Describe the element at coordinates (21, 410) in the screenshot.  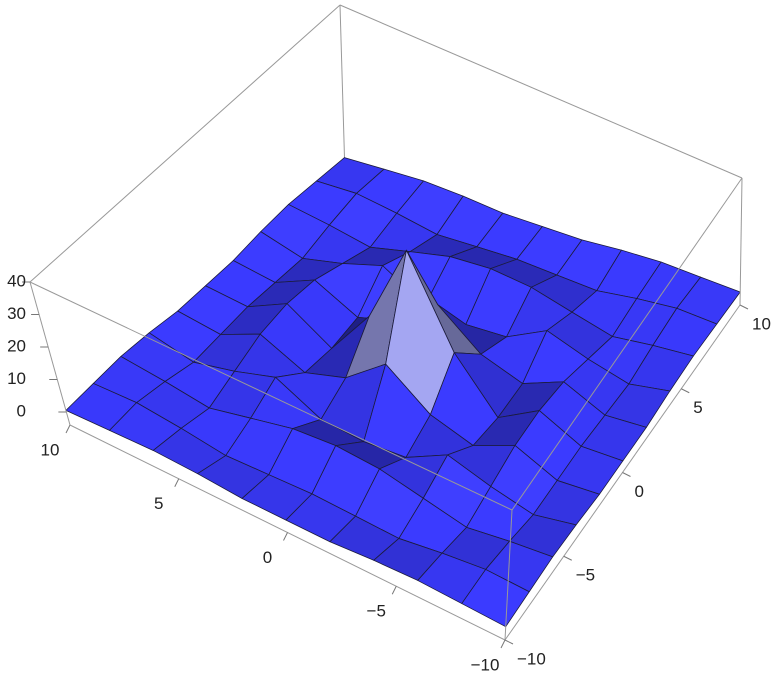
I see `z-tick-label: 0` at that location.